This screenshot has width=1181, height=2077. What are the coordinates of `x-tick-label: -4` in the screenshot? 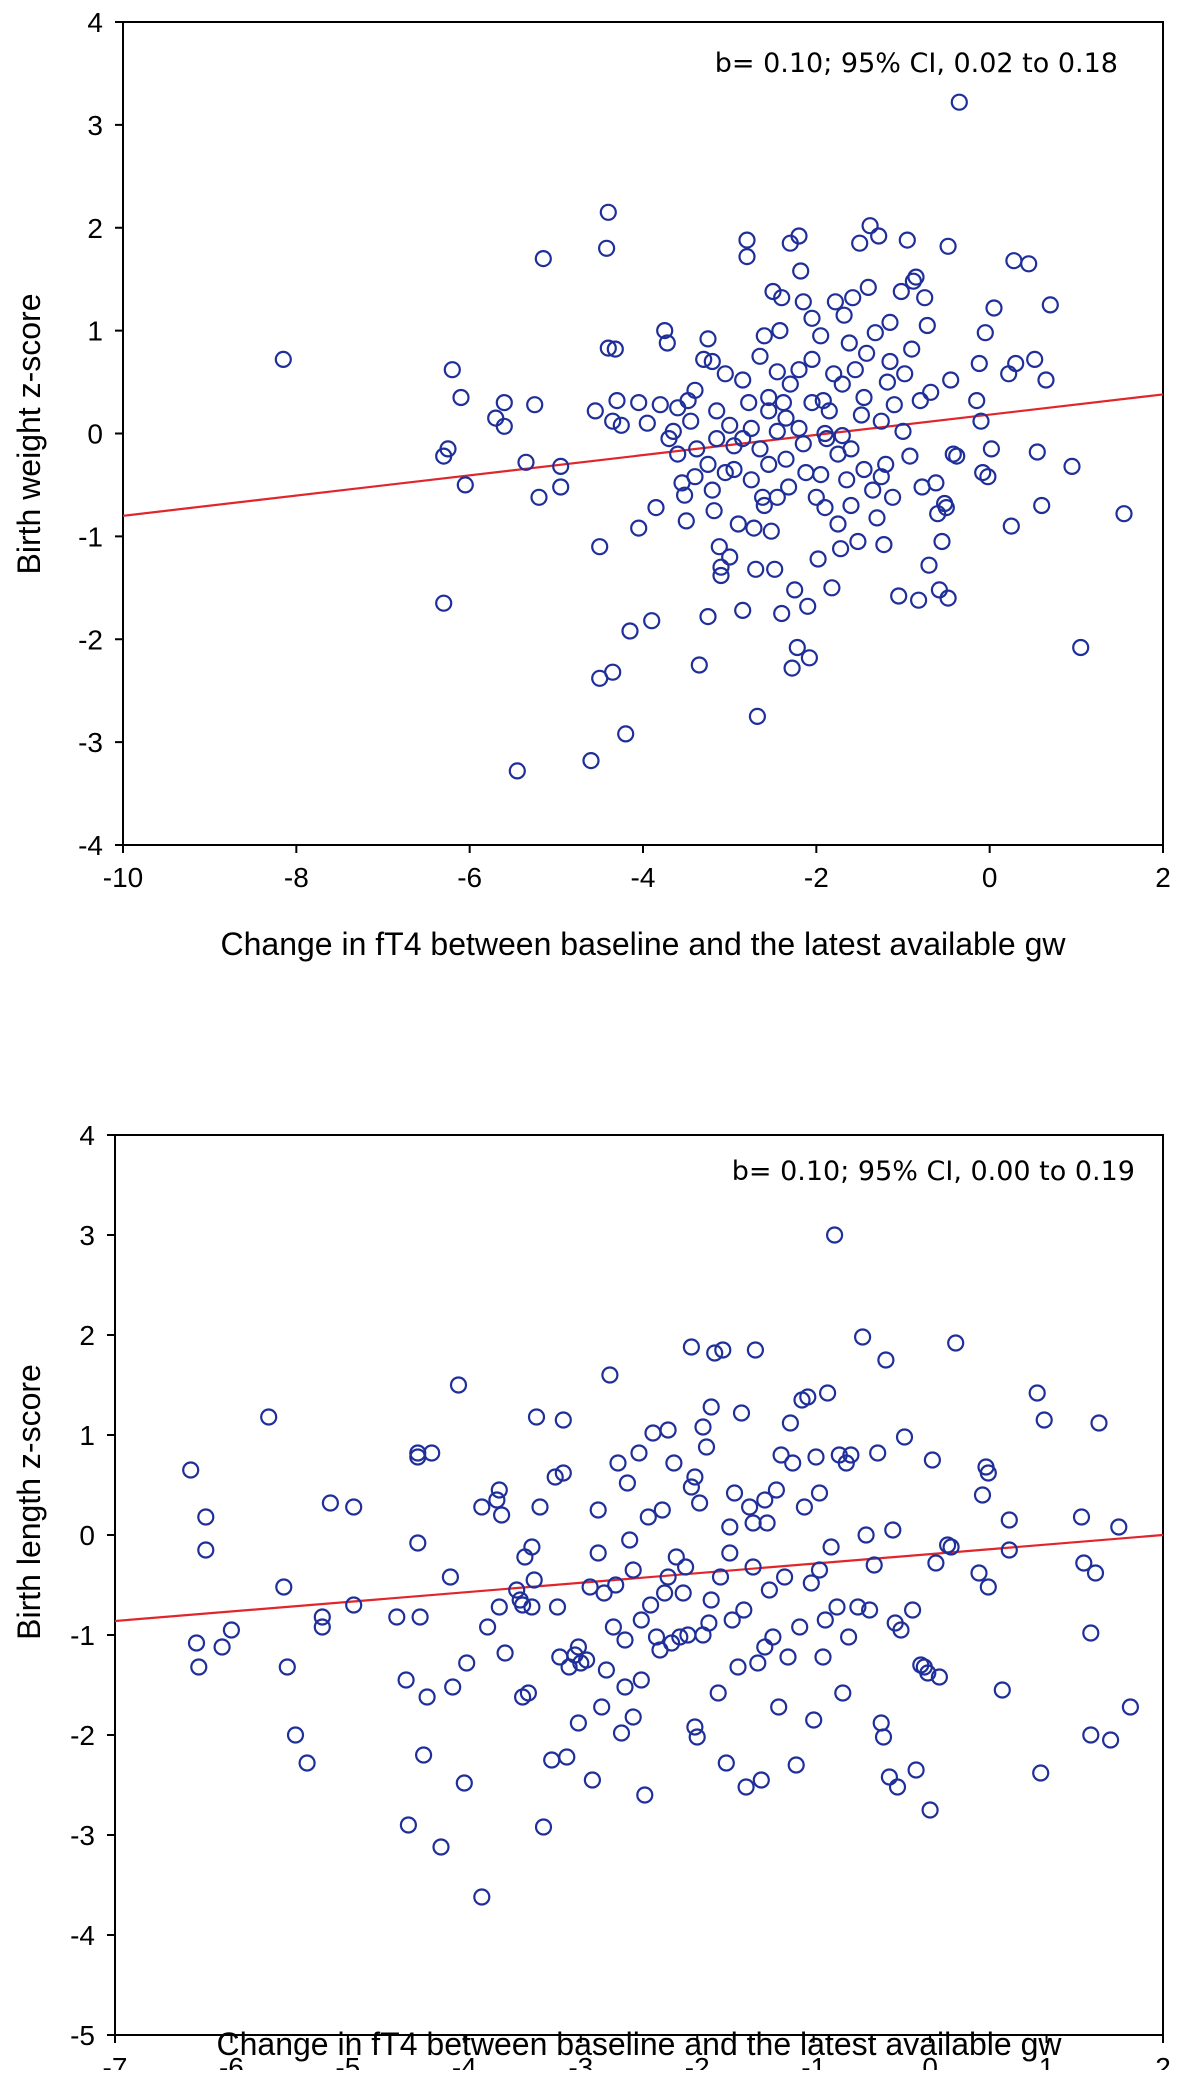 It's located at (643, 877).